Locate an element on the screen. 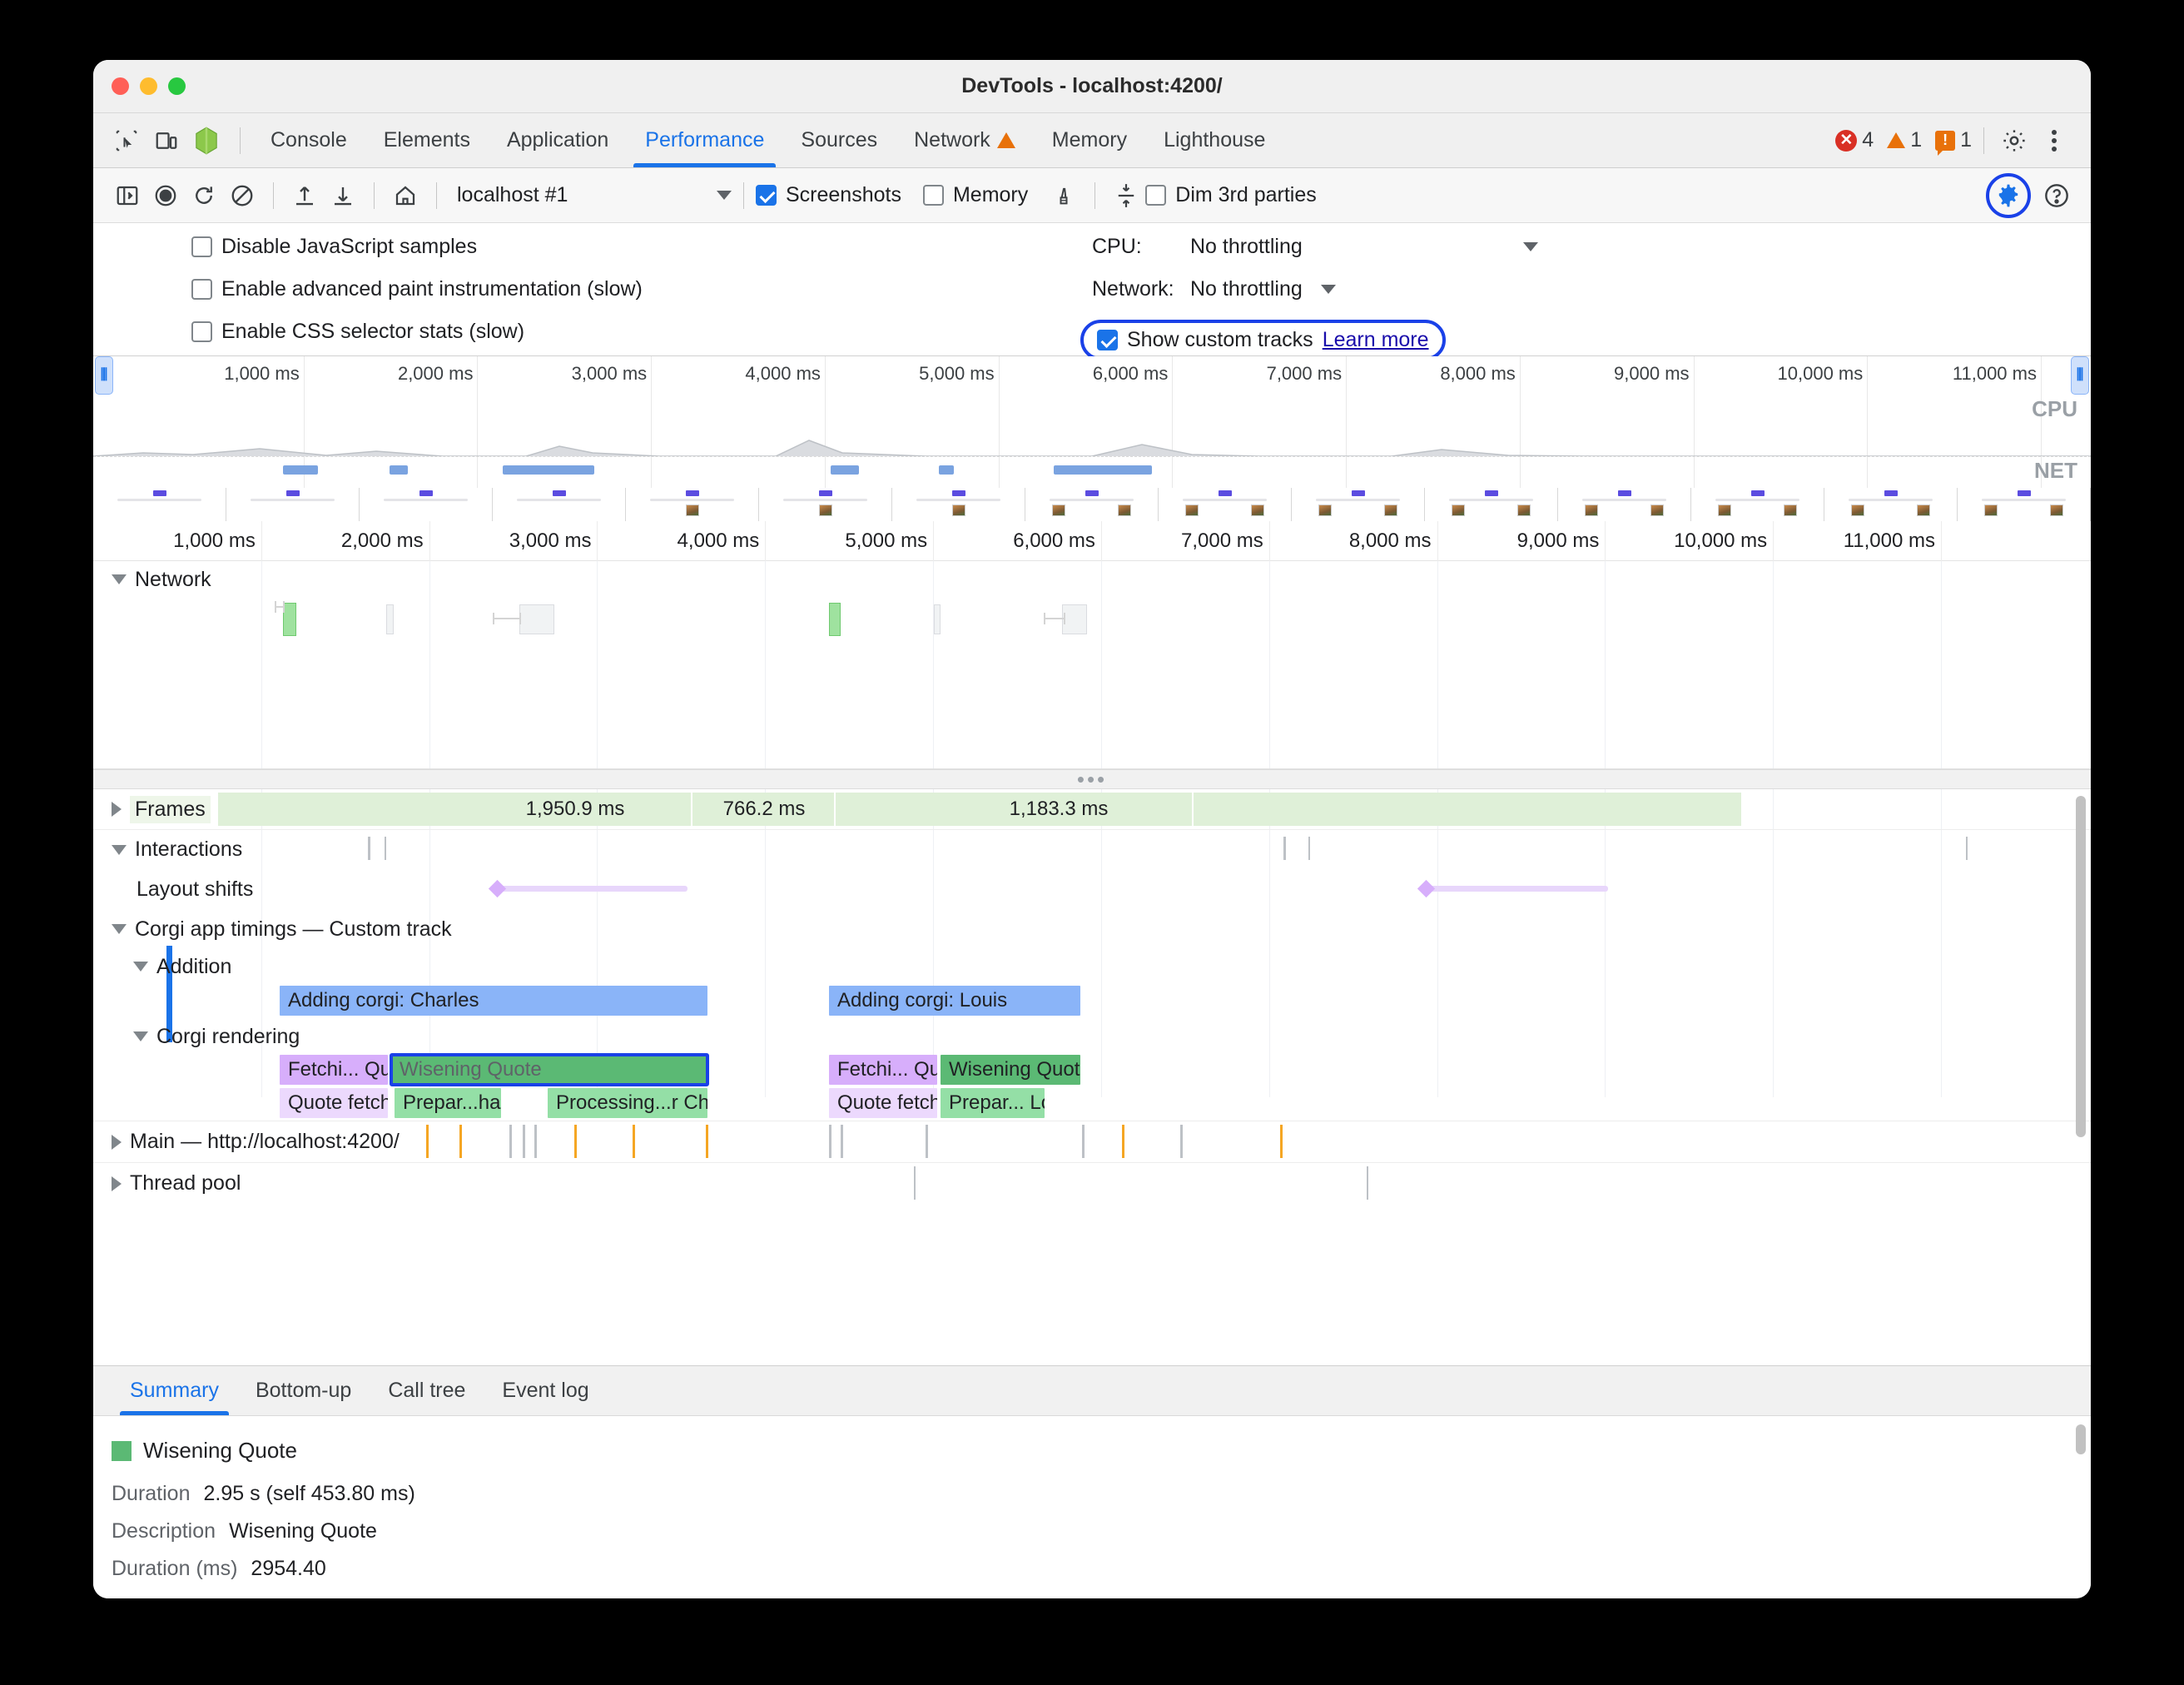 Image resolution: width=2184 pixels, height=1685 pixels. dim-third-parties-checkbox: Dim 3rd parties is located at coordinates (1231, 195).